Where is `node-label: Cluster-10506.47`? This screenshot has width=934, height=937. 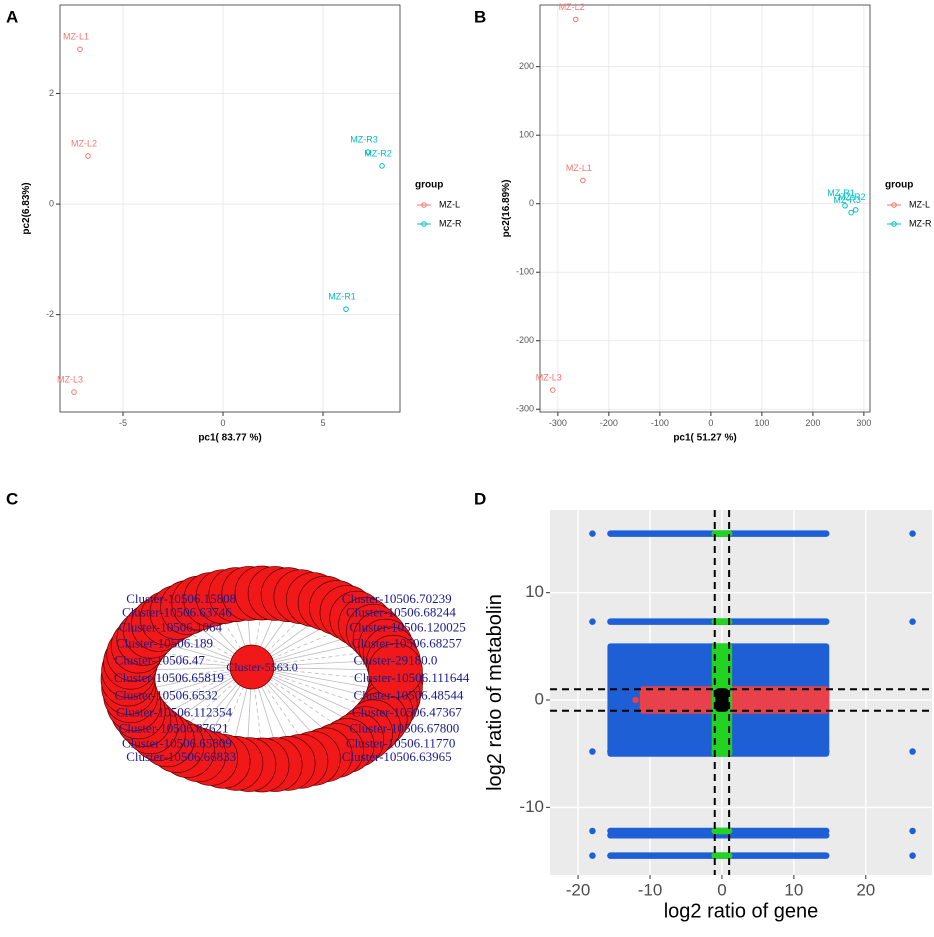 node-label: Cluster-10506.47 is located at coordinates (160, 660).